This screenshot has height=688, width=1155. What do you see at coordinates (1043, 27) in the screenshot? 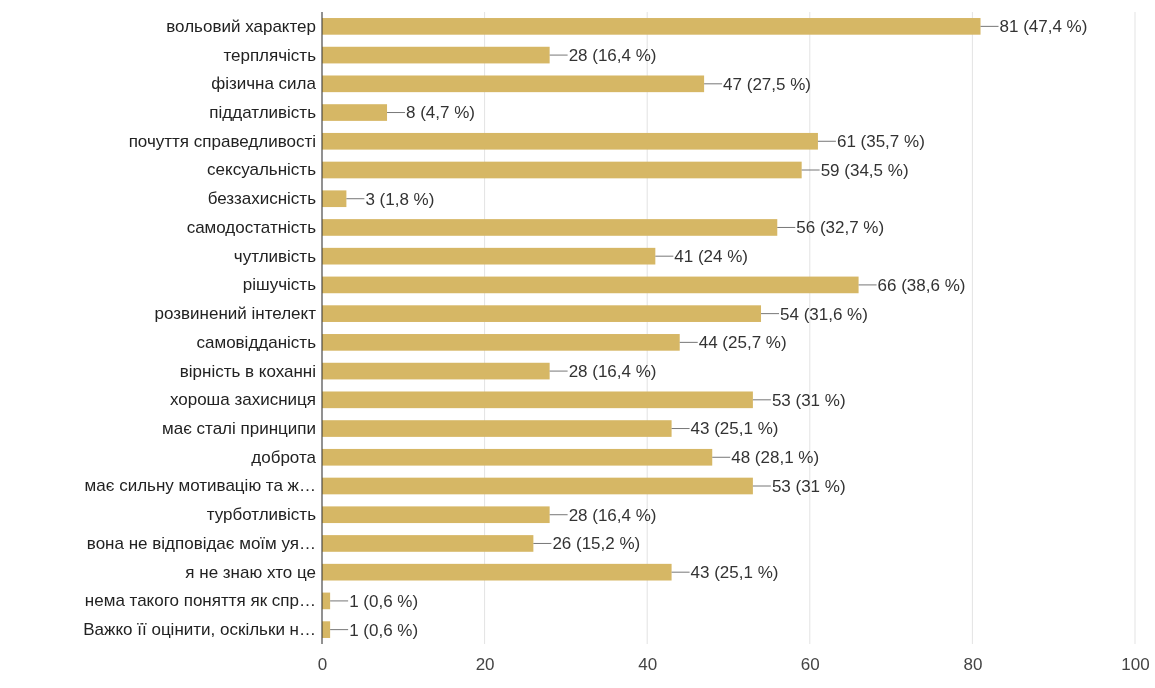
I see `data-label: 81 (47,4 %)` at bounding box center [1043, 27].